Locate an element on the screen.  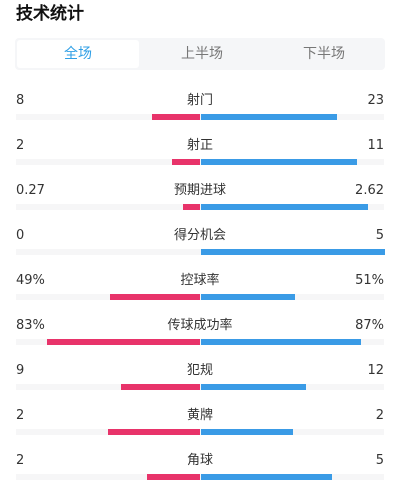
stat-name: 控球率 is located at coordinates (200, 280).